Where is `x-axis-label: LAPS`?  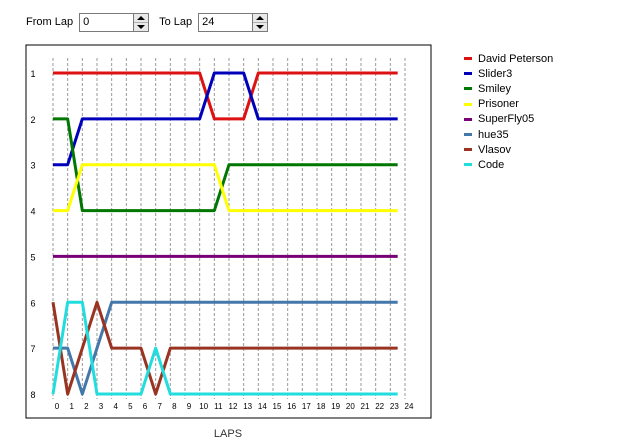 x-axis-label: LAPS is located at coordinates (228, 434).